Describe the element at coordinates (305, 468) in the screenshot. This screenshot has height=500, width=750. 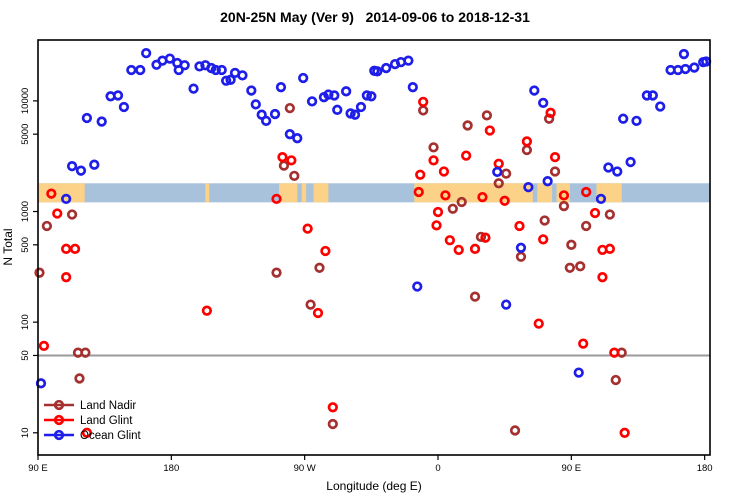
I see `x-tick-label: 90 W` at that location.